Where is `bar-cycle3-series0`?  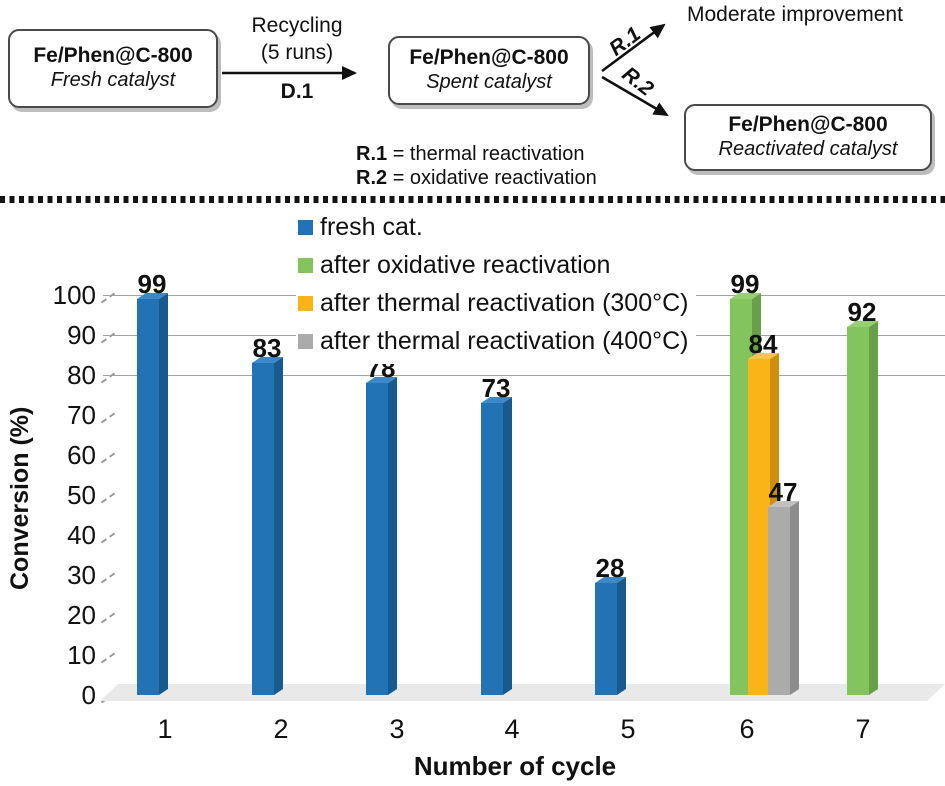 bar-cycle3-series0 is located at coordinates (381, 536).